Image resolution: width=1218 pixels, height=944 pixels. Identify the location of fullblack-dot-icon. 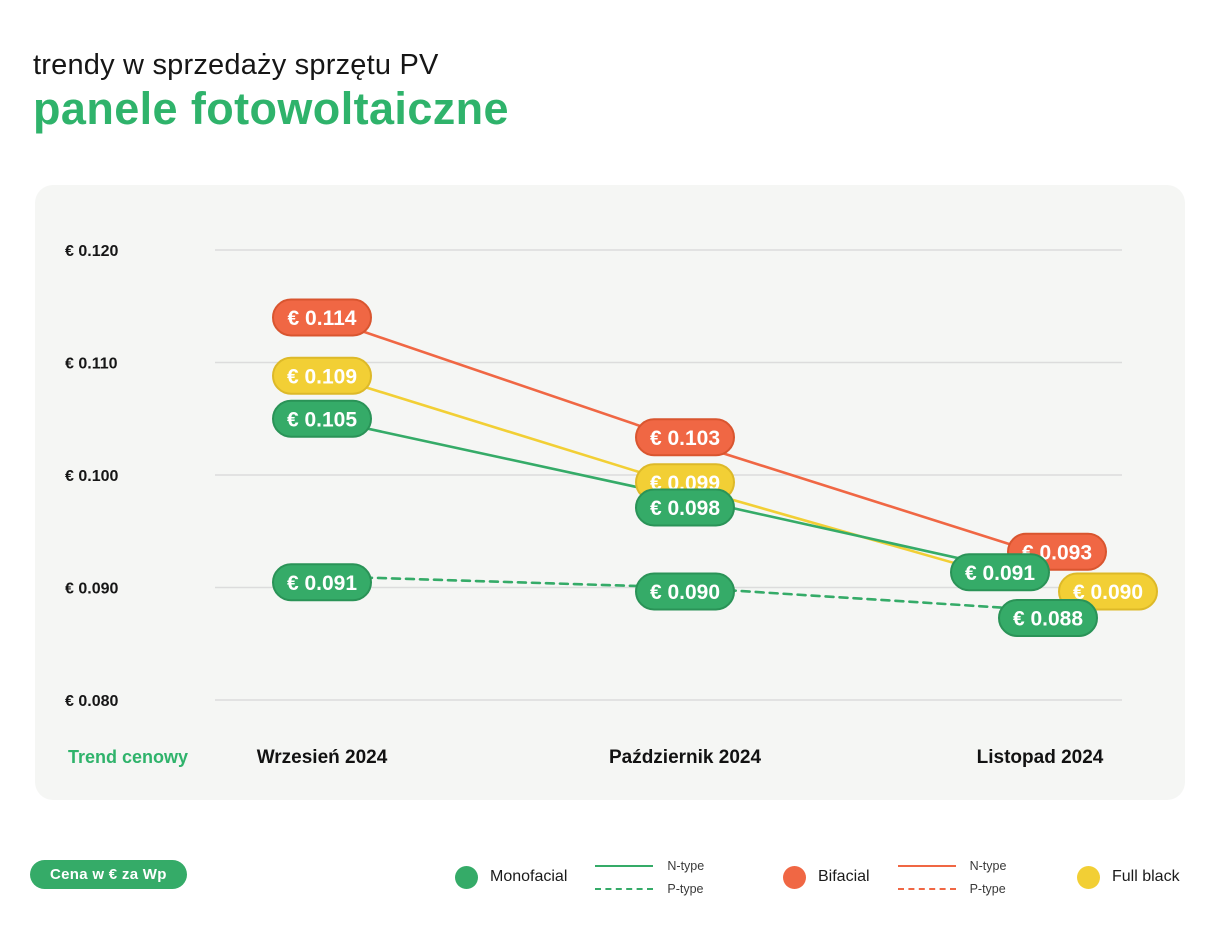
(1088, 877).